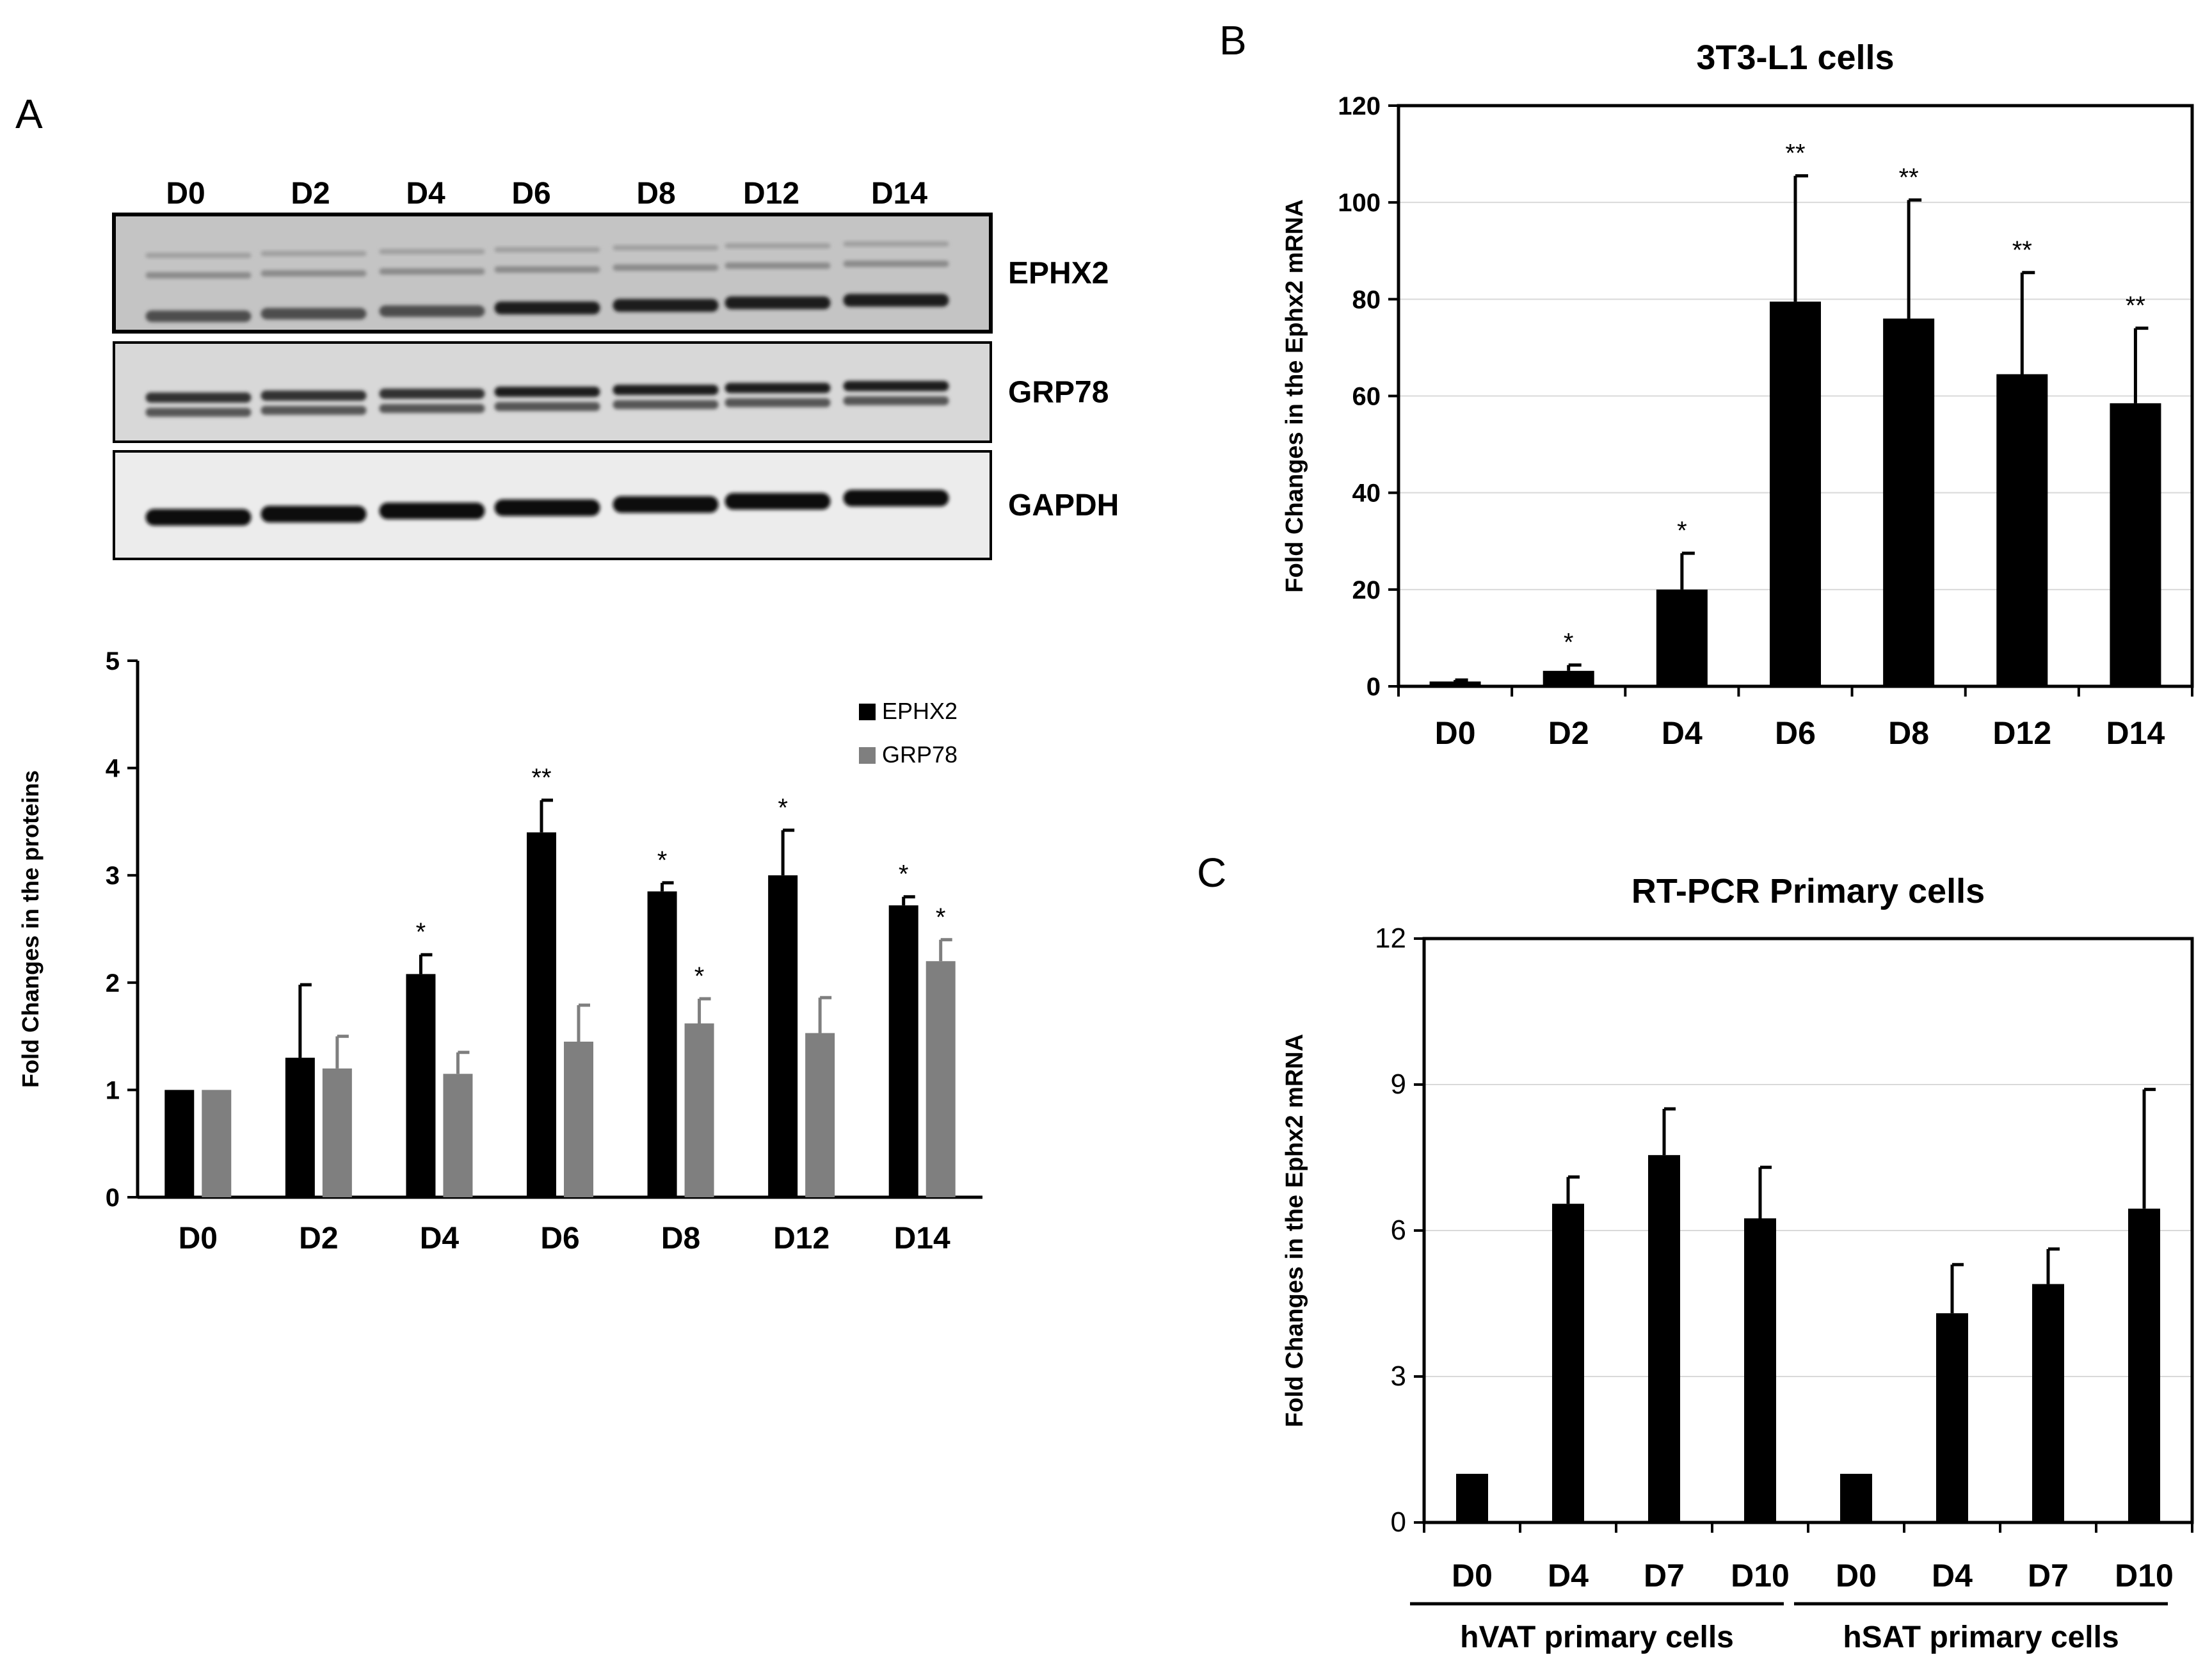 The width and height of the screenshot is (2212, 1671). Describe the element at coordinates (113, 661) in the screenshot. I see `y-tick-label: 5` at that location.